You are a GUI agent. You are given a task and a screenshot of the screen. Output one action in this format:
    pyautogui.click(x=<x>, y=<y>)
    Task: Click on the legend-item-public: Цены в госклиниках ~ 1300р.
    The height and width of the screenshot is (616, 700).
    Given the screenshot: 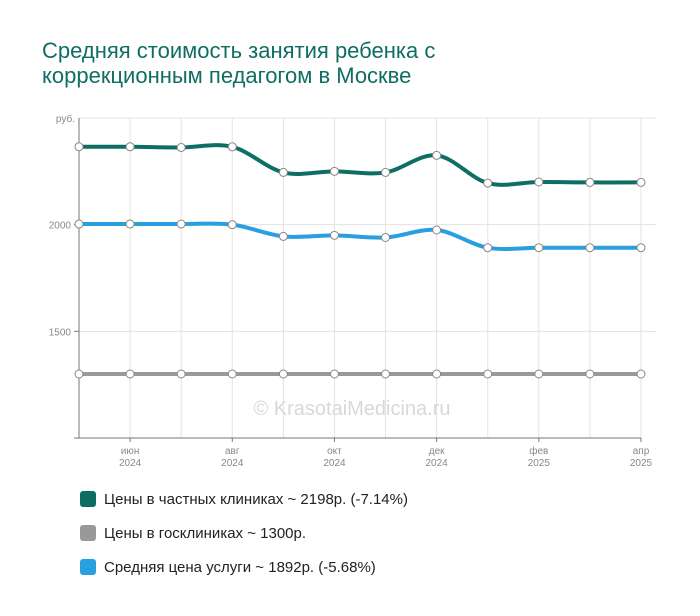 What is the action you would take?
    pyautogui.click(x=244, y=533)
    